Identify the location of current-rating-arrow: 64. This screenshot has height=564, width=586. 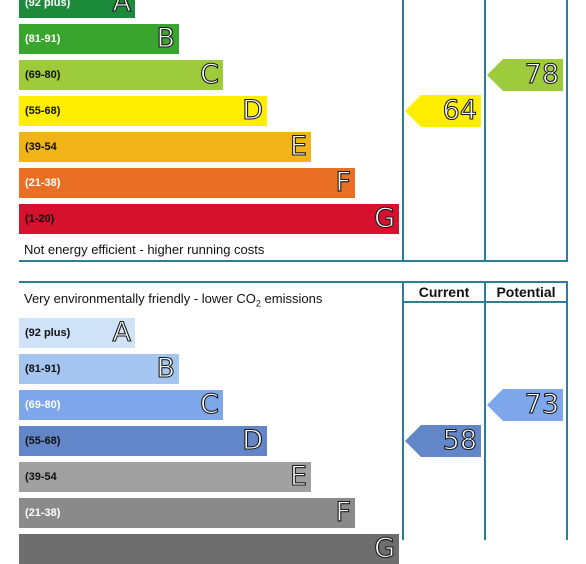
(443, 110).